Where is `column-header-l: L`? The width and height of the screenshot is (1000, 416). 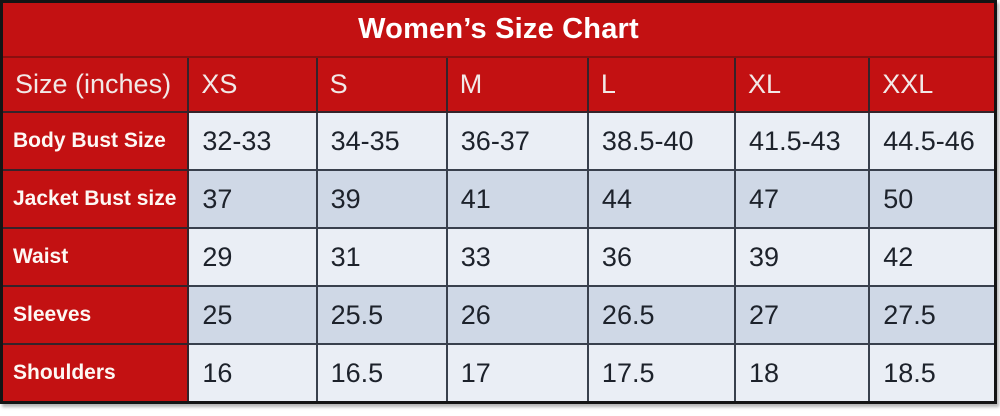 column-header-l: L is located at coordinates (661, 84).